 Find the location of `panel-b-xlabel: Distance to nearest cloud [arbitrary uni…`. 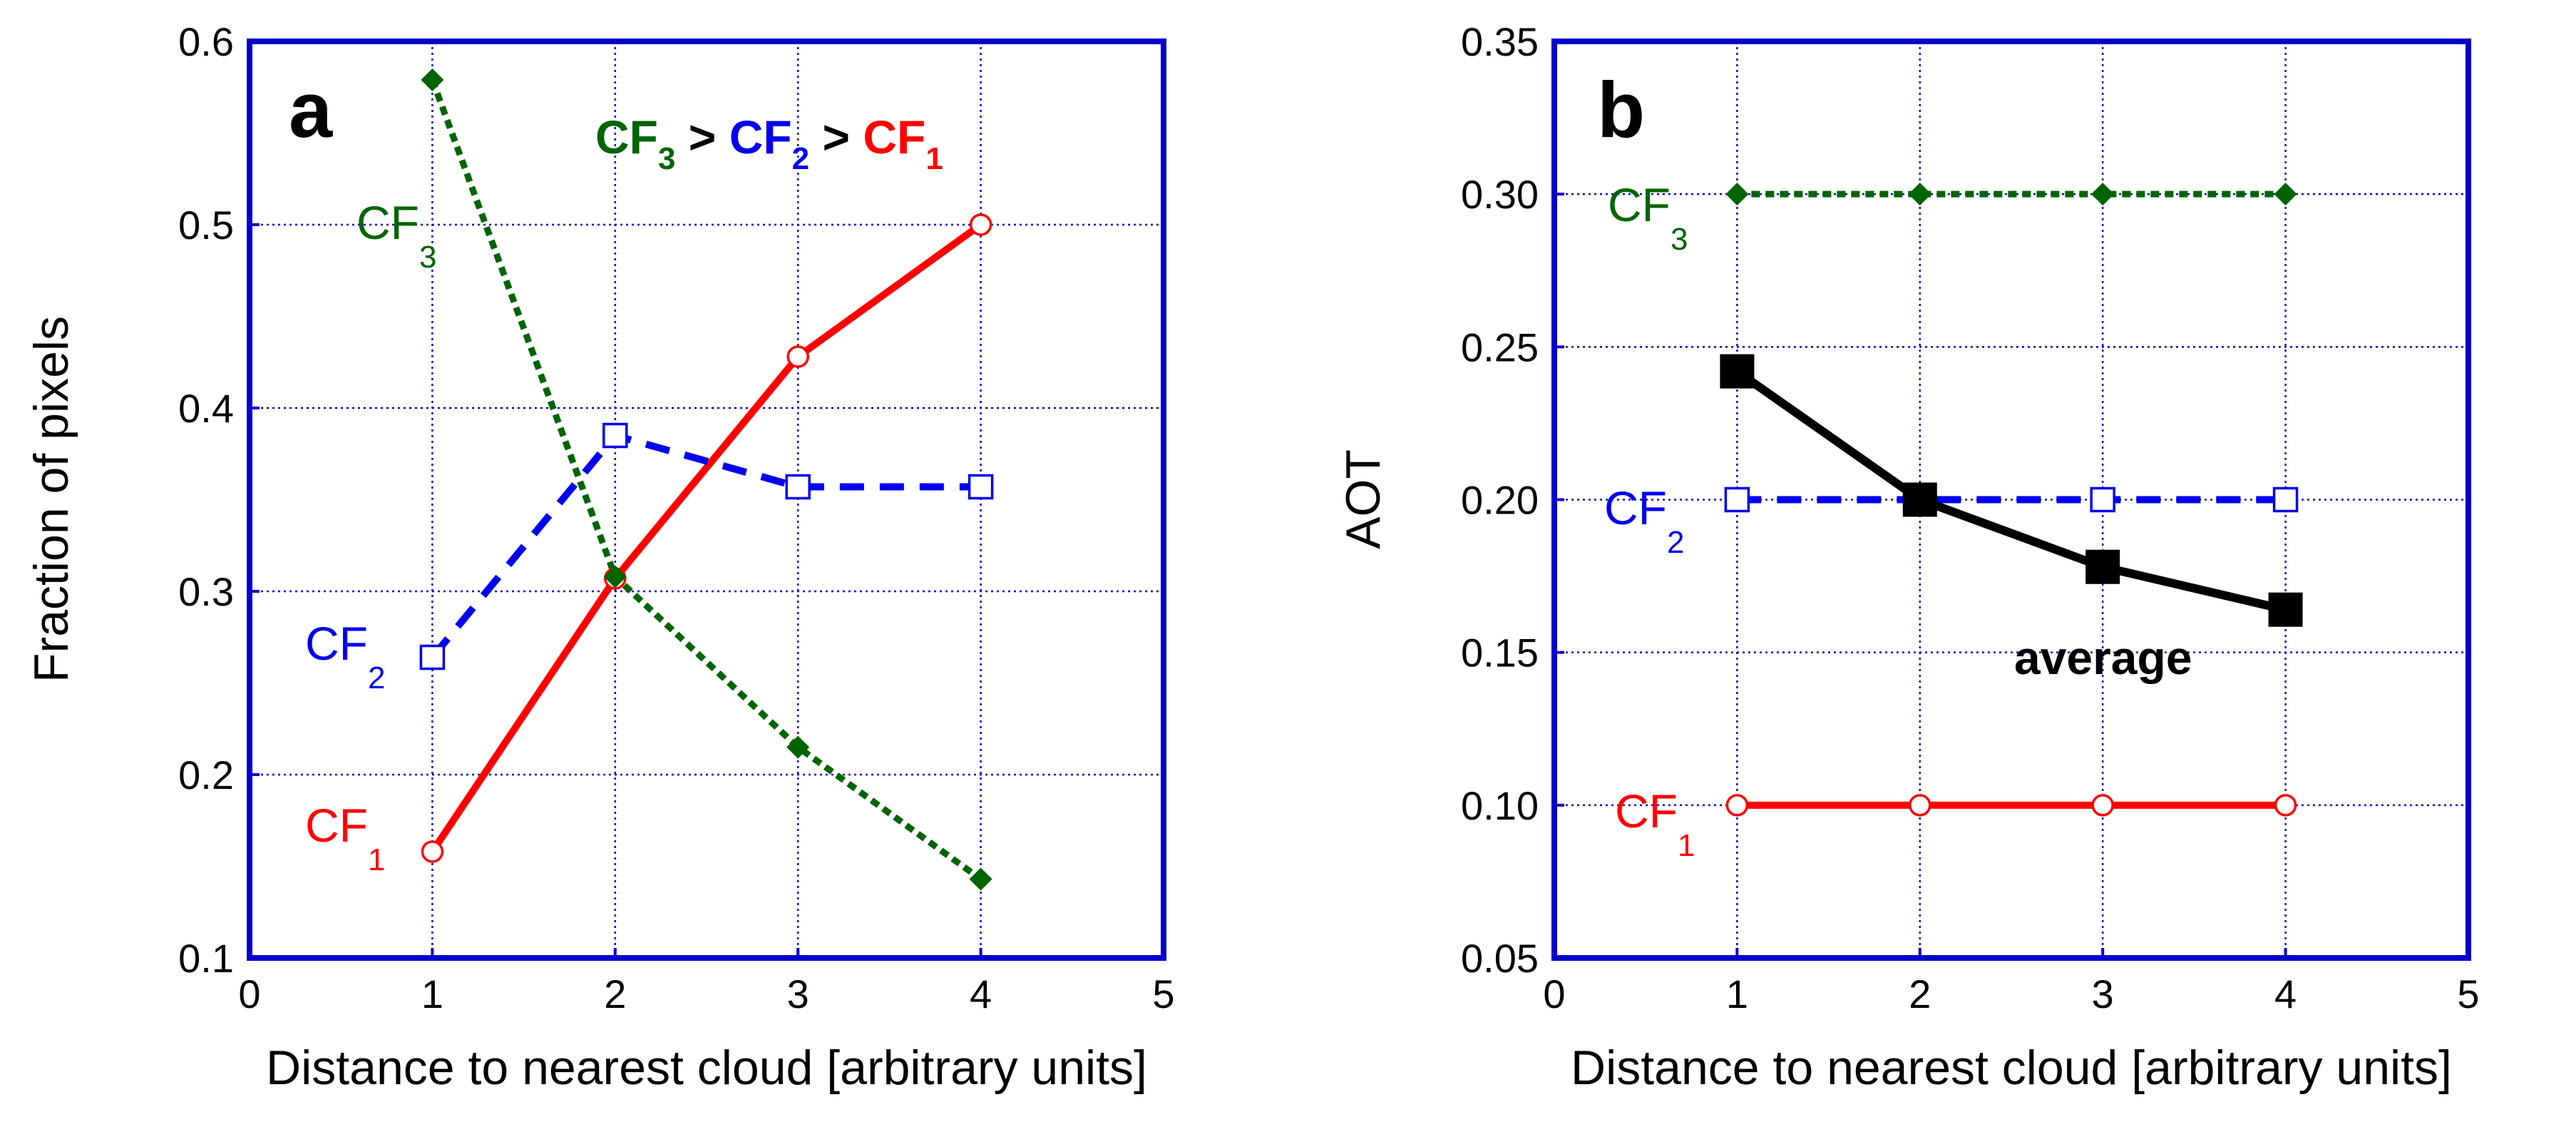

panel-b-xlabel: Distance to nearest cloud [arbitrary uni… is located at coordinates (2011, 1068).